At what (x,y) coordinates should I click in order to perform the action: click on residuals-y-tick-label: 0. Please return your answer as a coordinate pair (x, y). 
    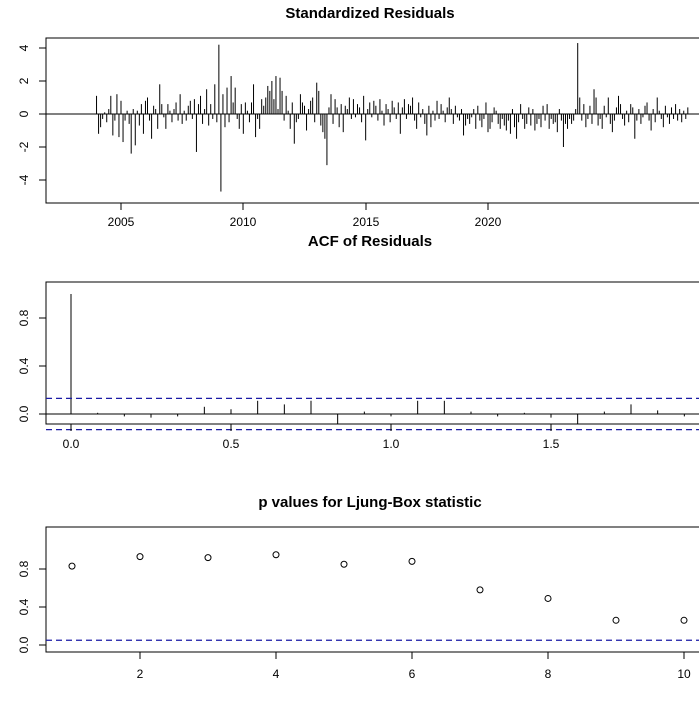
    Looking at the image, I should click on (24, 113).